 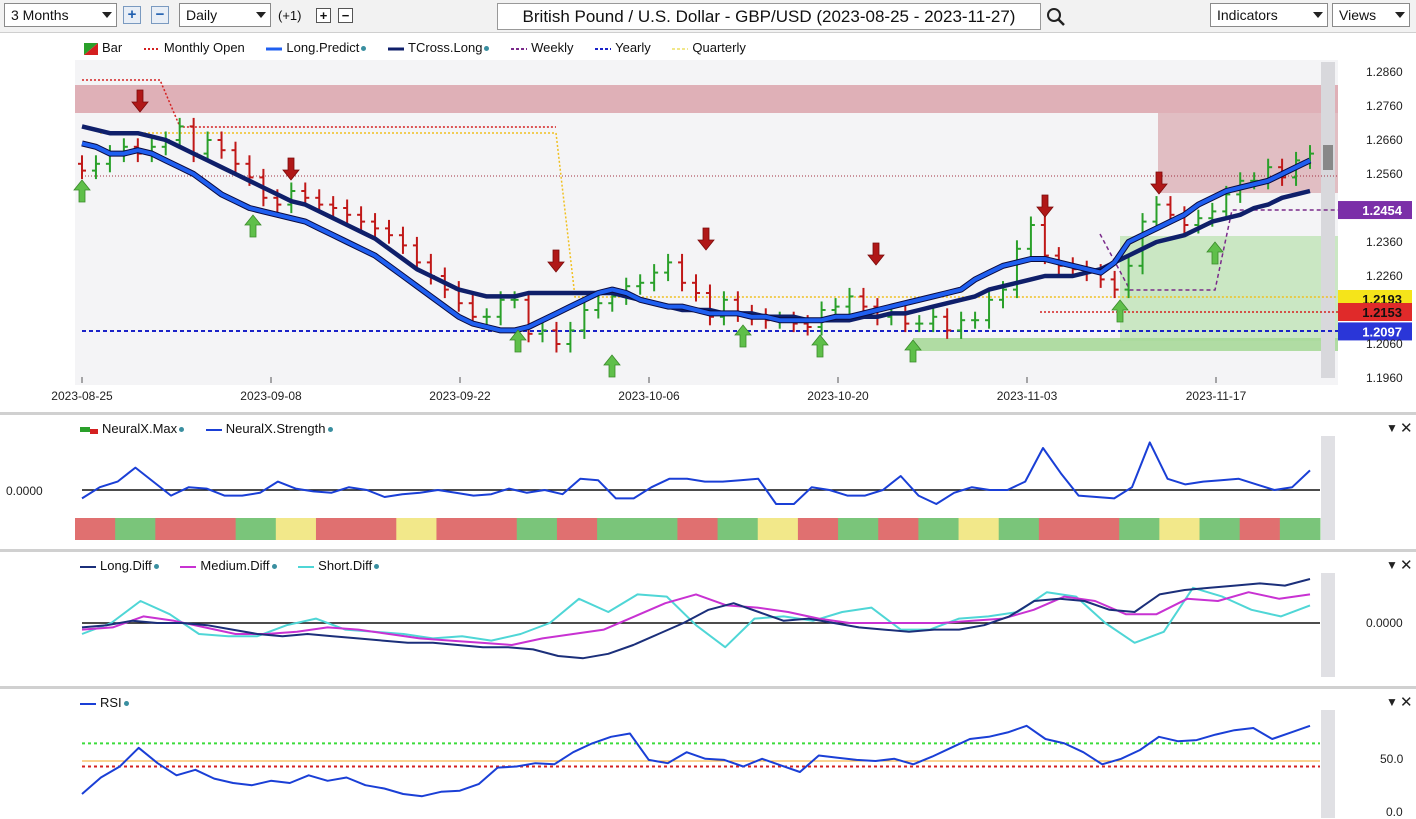 I want to click on weekly-line, so click(x=1218, y=250).